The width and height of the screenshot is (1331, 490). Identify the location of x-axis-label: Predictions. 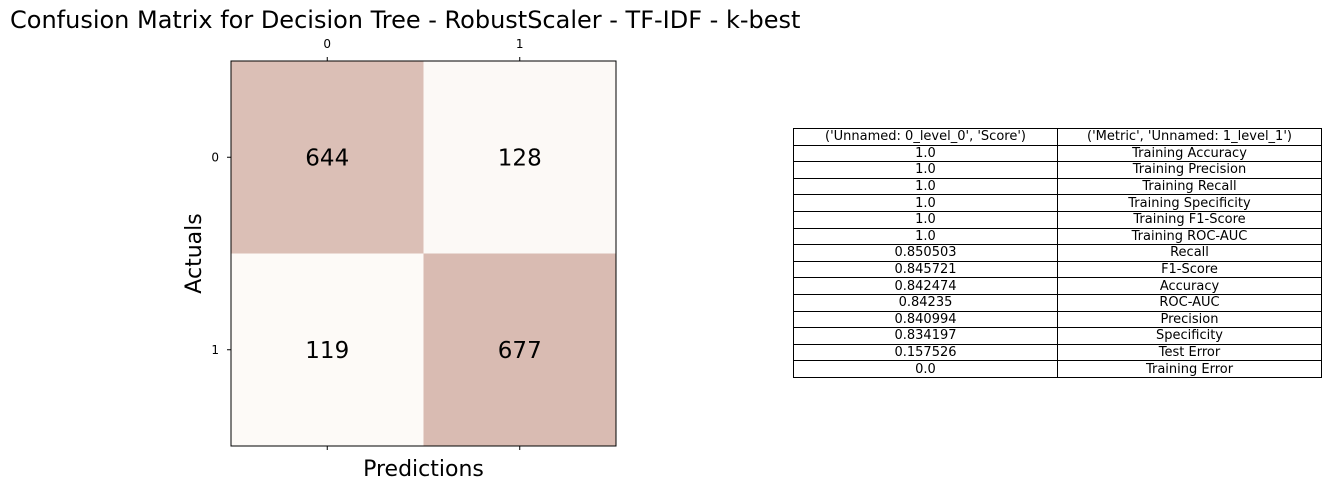
(423, 469).